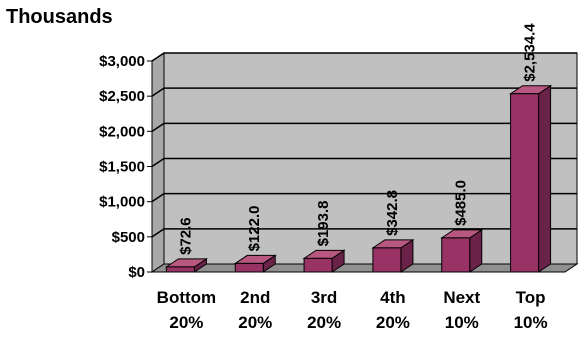 Image resolution: width=582 pixels, height=337 pixels. I want to click on bar-side, so click(545, 178).